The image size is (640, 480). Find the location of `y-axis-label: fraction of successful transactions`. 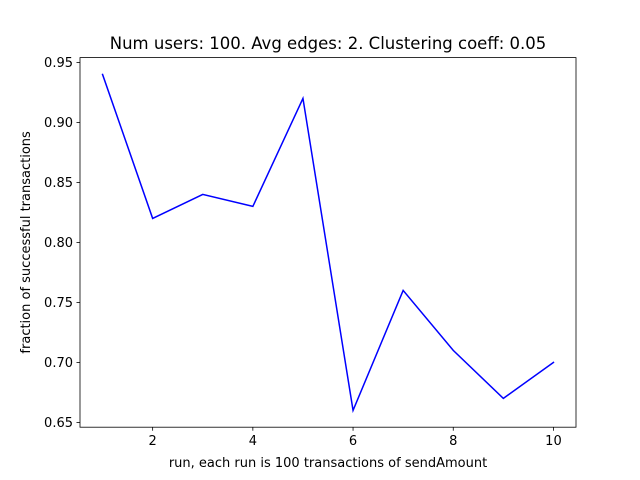

y-axis-label: fraction of successful transactions is located at coordinates (26, 242).